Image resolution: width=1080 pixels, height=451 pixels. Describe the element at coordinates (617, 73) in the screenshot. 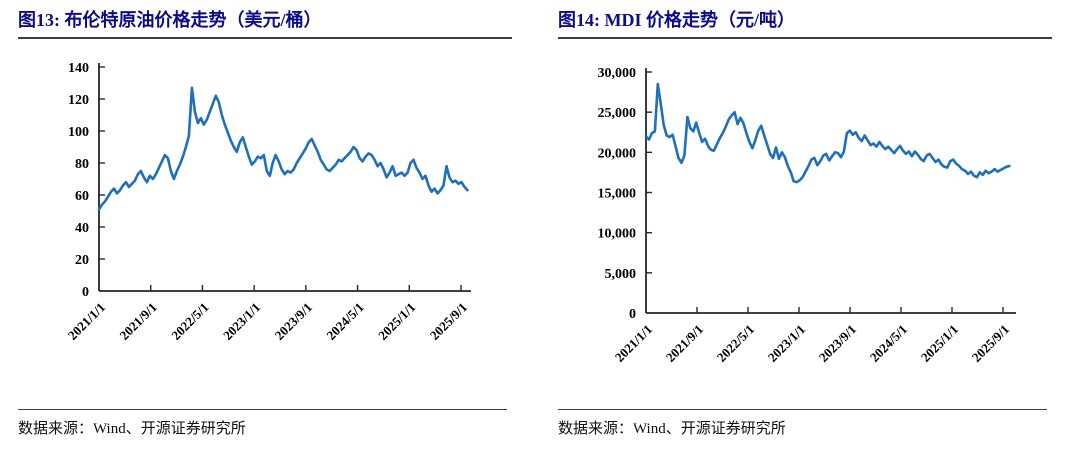

I see `svg-text: 30,000` at that location.